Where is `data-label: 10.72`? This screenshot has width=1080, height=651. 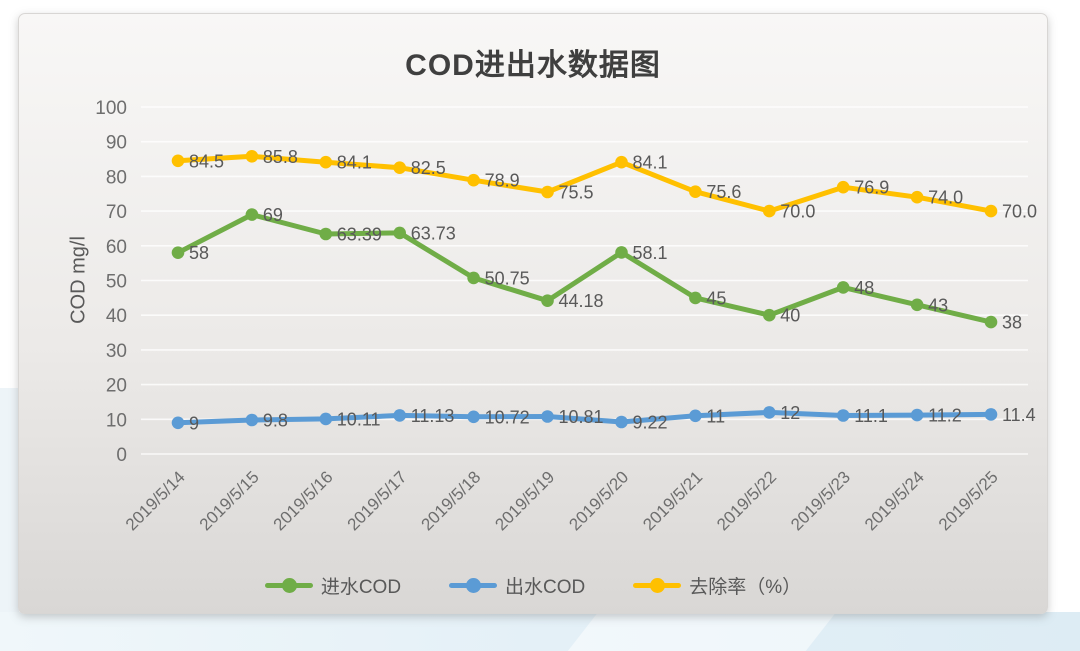
data-label: 10.72 is located at coordinates (507, 417).